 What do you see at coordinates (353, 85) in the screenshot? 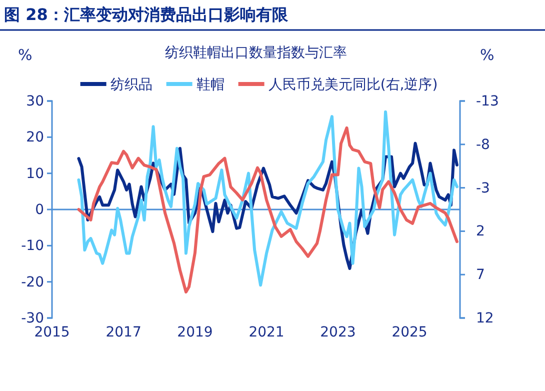
I see `legend-label: 人民币兑美元同比(右,逆序)` at bounding box center [353, 85].